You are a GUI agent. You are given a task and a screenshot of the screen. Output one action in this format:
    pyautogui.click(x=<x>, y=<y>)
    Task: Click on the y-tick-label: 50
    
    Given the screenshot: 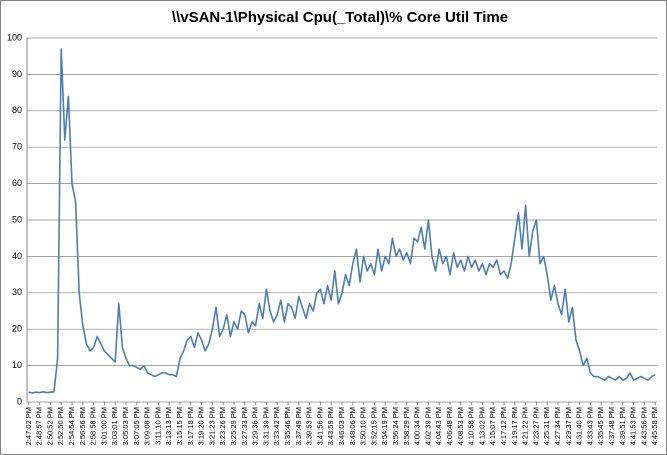 What is the action you would take?
    pyautogui.click(x=17, y=219)
    